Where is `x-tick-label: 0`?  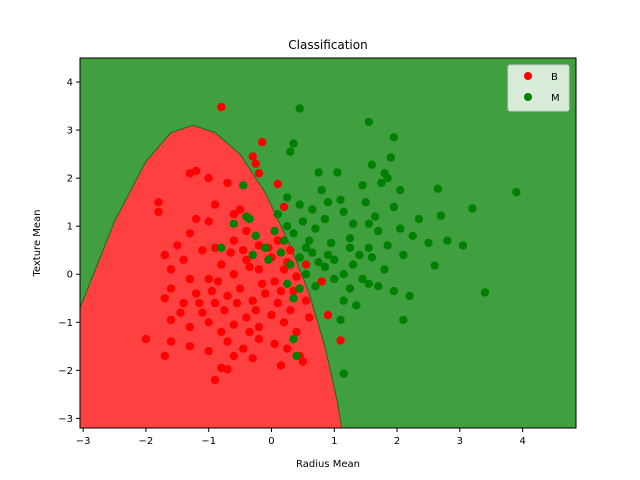
x-tick-label: 0 is located at coordinates (271, 441).